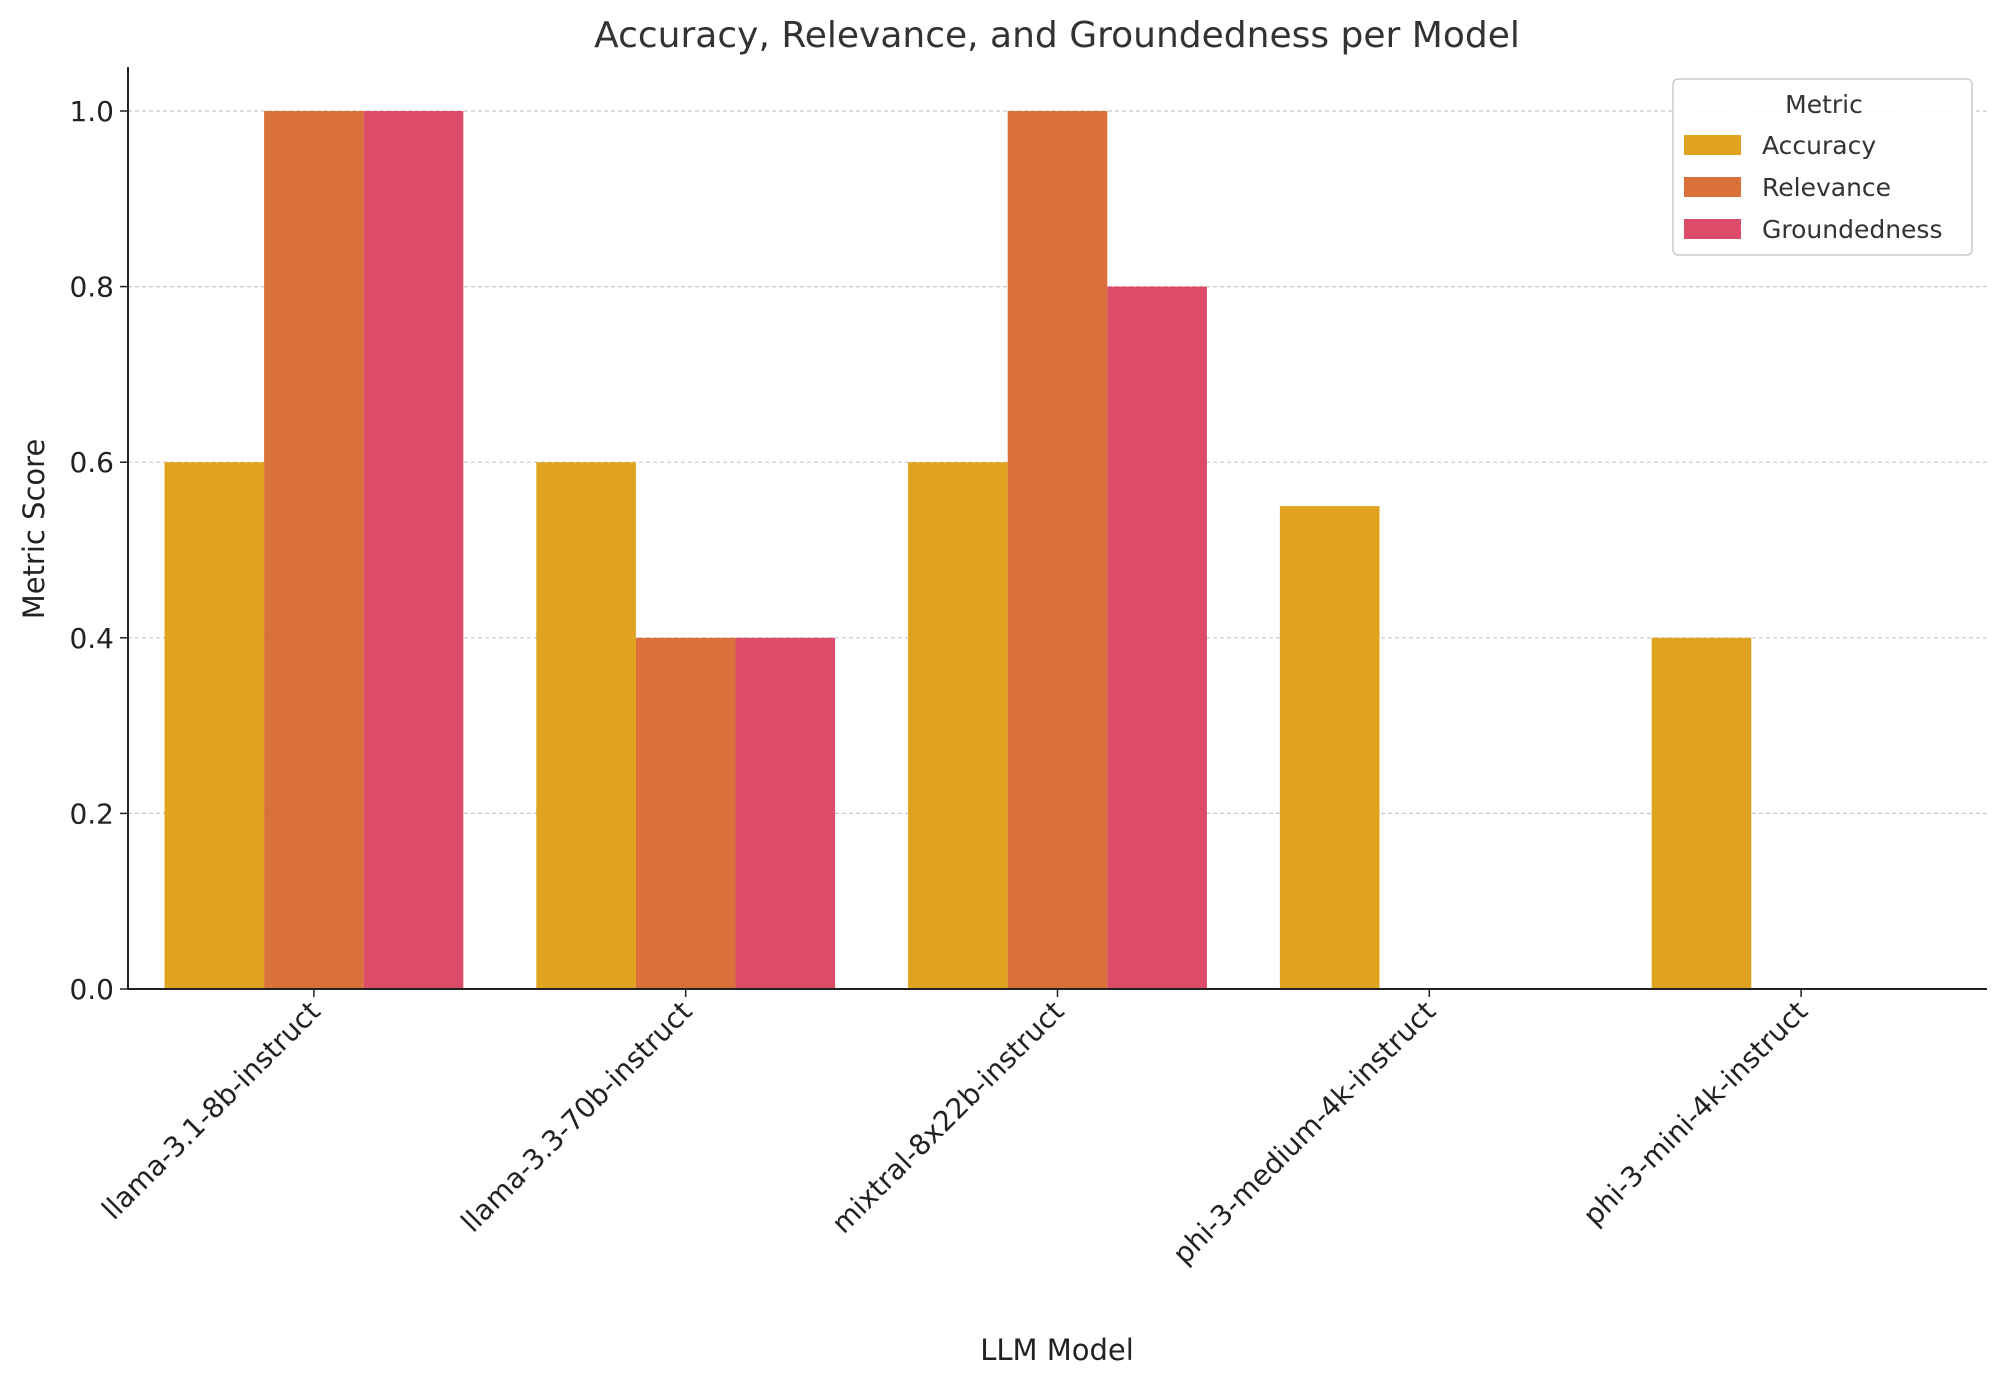 This screenshot has height=1388, width=2007. Describe the element at coordinates (1712, 145) in the screenshot. I see `legend-swatch-accuracy` at that location.